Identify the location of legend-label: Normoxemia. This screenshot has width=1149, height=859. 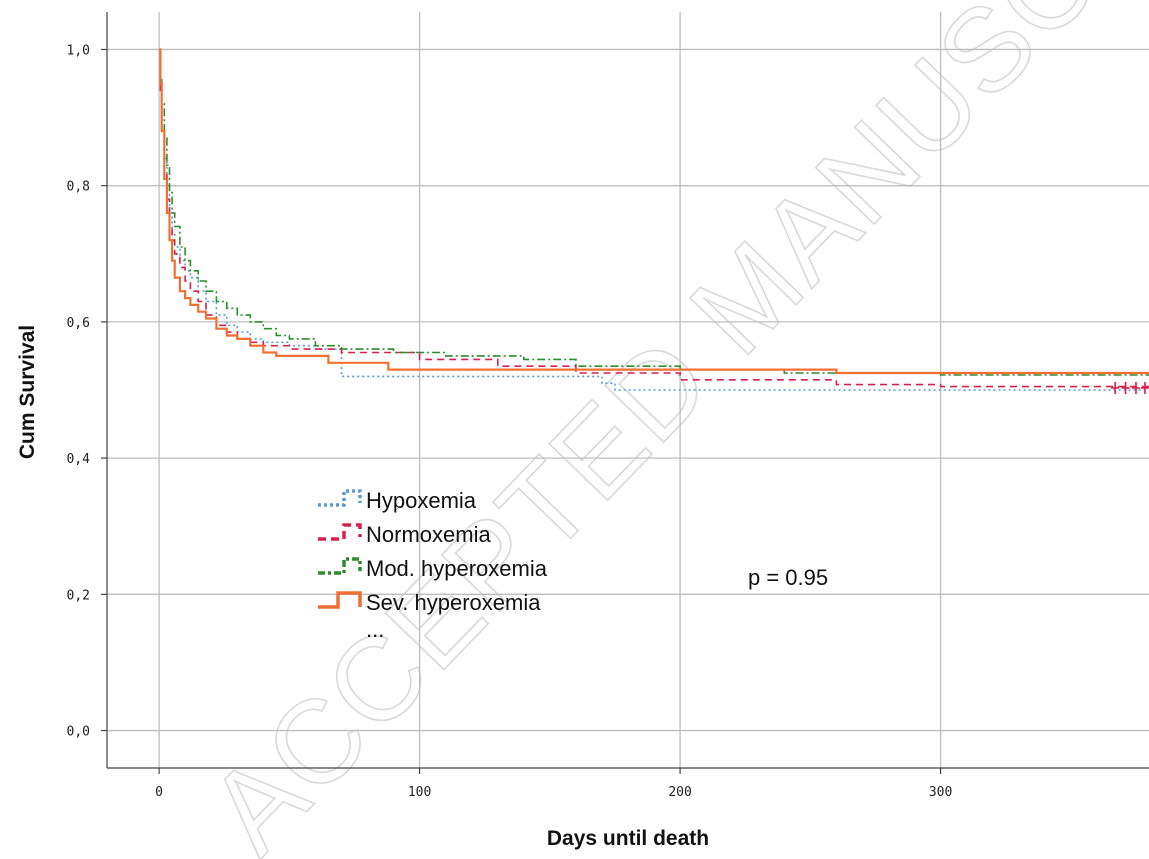
(428, 534).